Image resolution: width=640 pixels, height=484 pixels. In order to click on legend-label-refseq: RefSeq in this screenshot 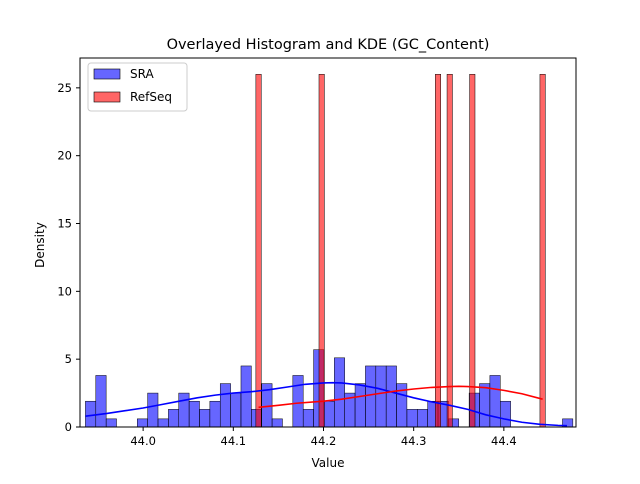, I will do `click(151, 97)`.